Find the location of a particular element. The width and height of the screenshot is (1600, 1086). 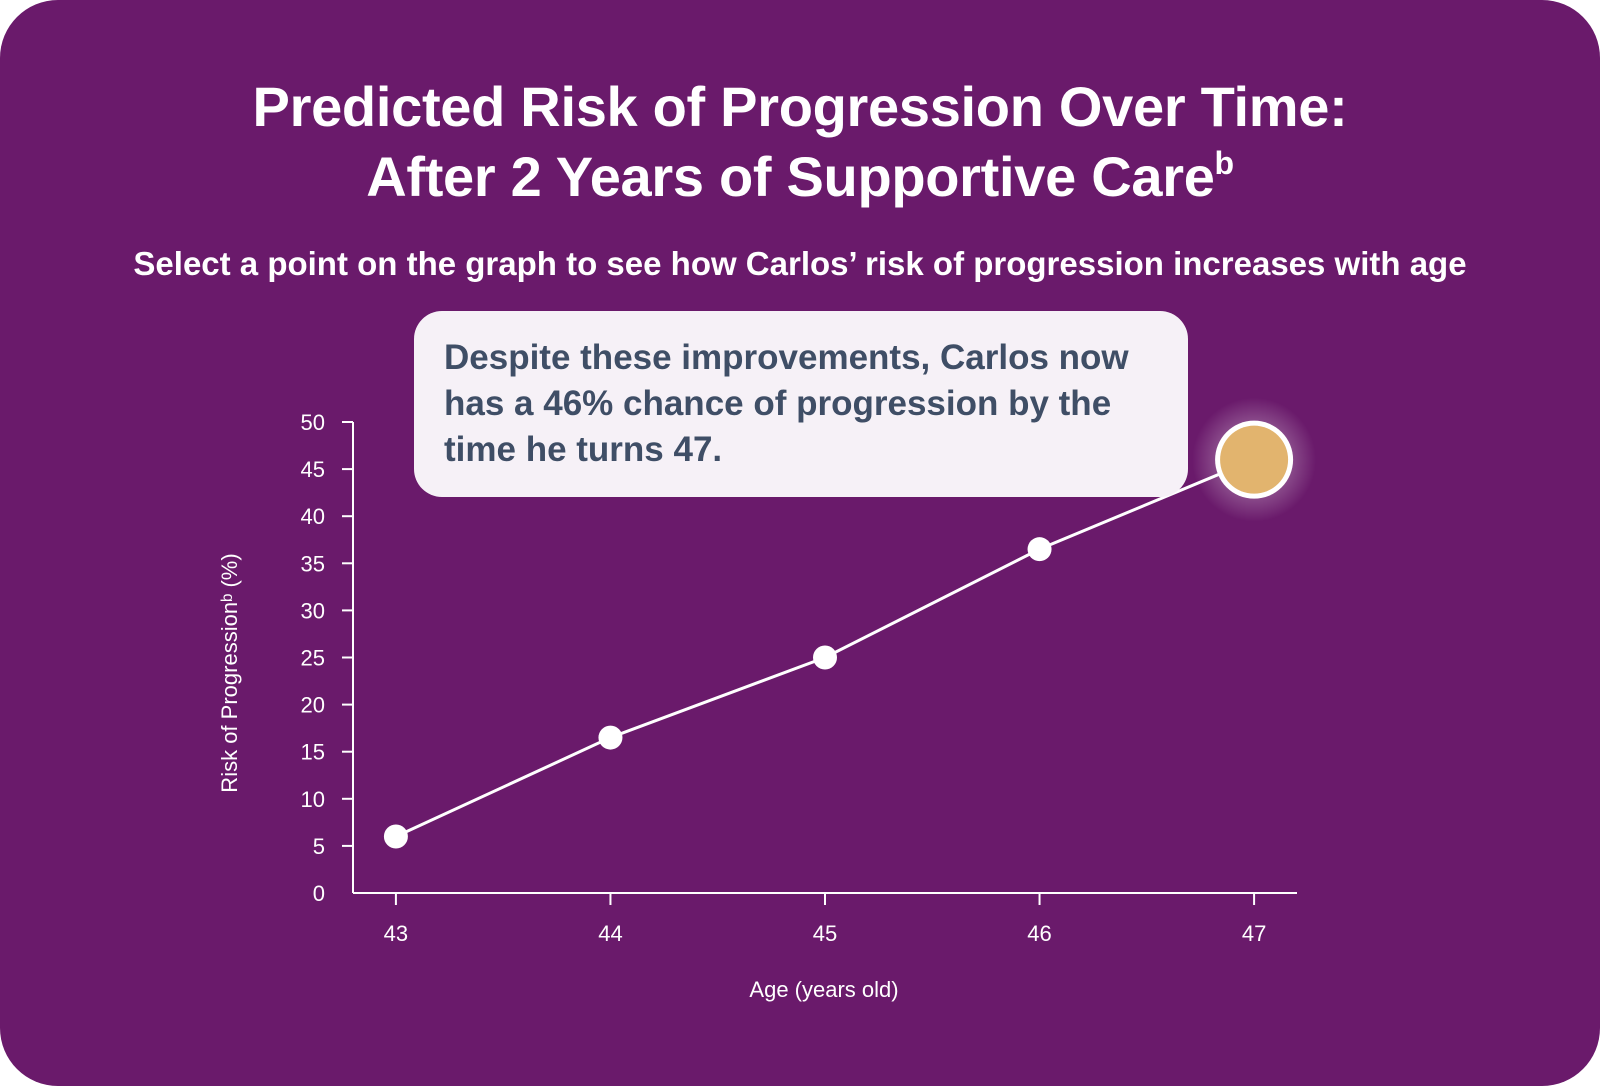

y-tick-label: 15 is located at coordinates (313, 752).